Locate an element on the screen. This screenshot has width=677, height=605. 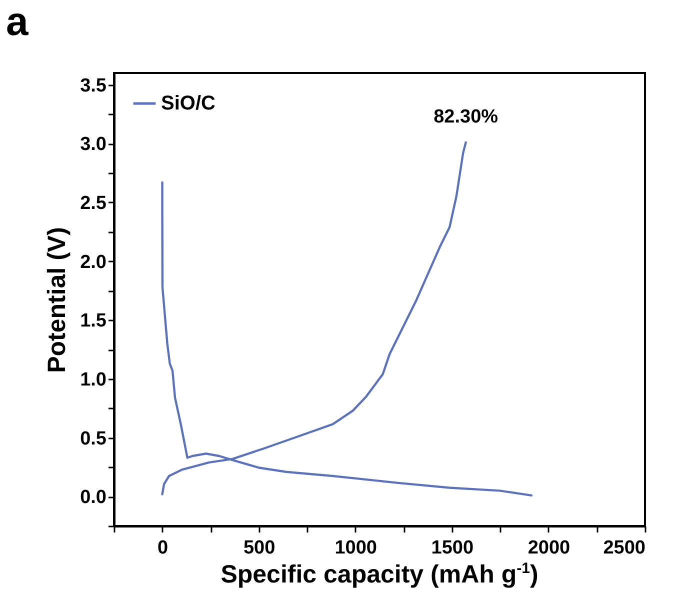
y-tick-label: 3.5 is located at coordinates (93, 85).